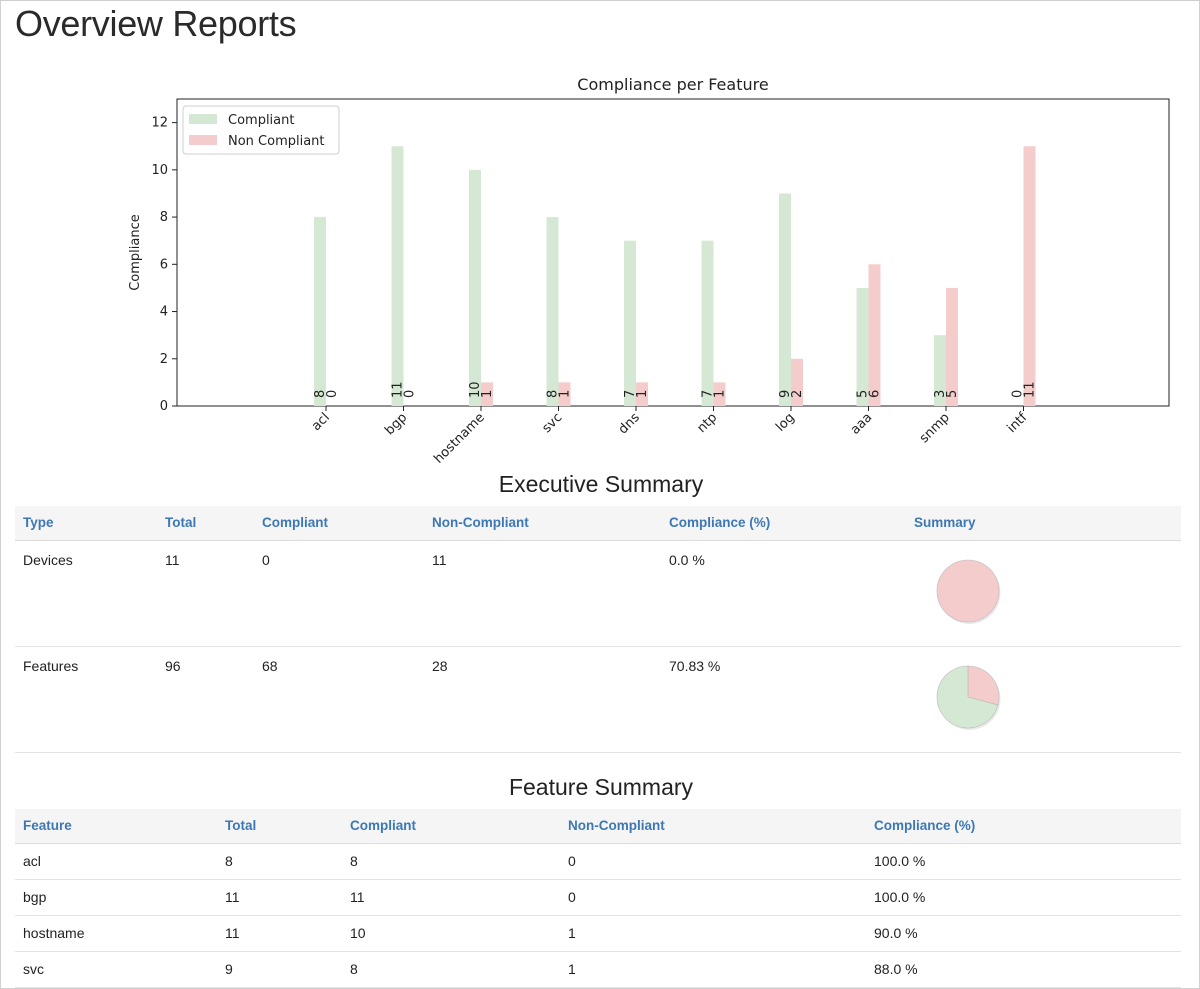  Describe the element at coordinates (935, 428) in the screenshot. I see `x-tick-label: snmp` at that location.